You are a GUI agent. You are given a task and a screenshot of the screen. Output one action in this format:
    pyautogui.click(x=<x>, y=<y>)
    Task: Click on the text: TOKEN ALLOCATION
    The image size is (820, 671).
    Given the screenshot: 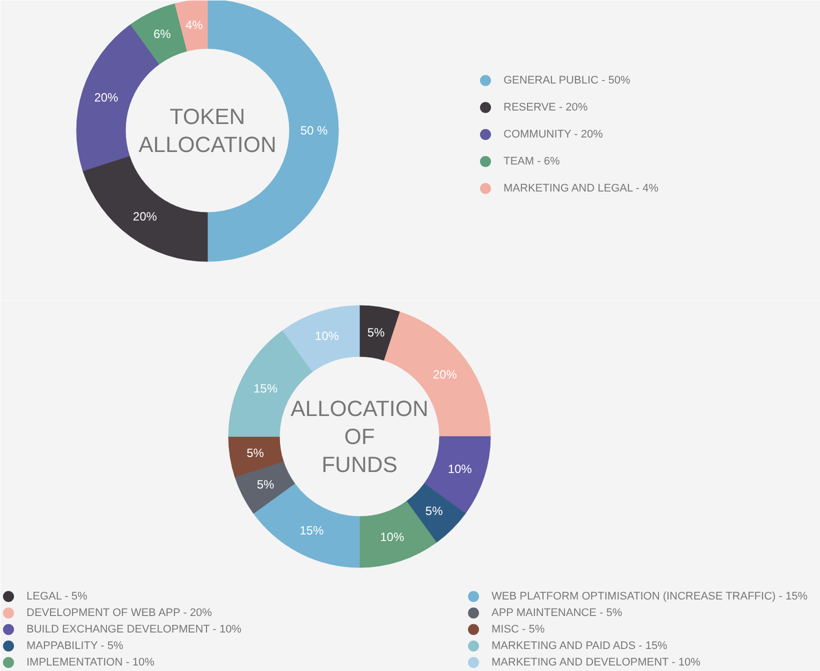 What is the action you would take?
    pyautogui.click(x=207, y=130)
    